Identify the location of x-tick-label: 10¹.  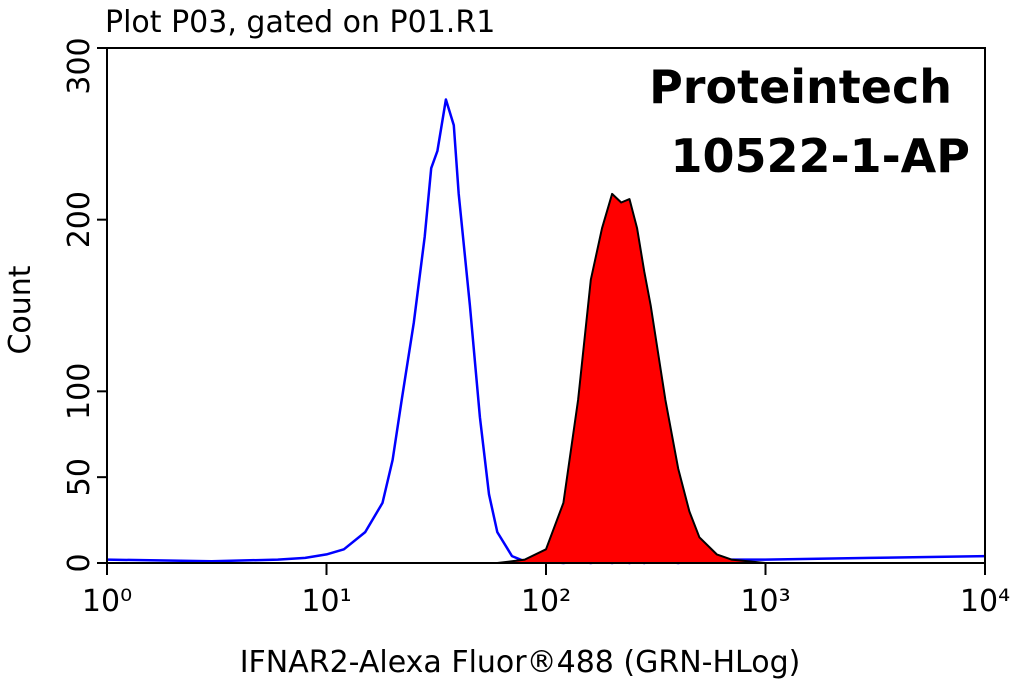
(326, 601).